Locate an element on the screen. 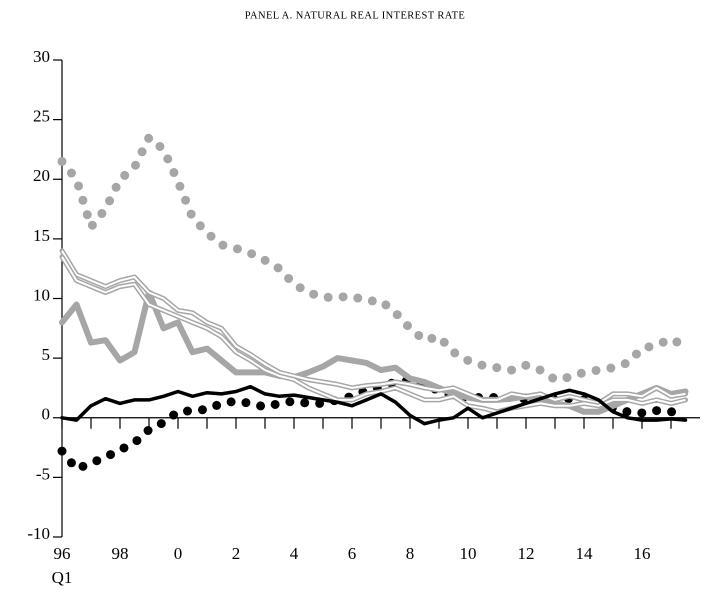  chart-title: PANEL A. NATURAL REAL INTEREST RATE is located at coordinates (355, 15).